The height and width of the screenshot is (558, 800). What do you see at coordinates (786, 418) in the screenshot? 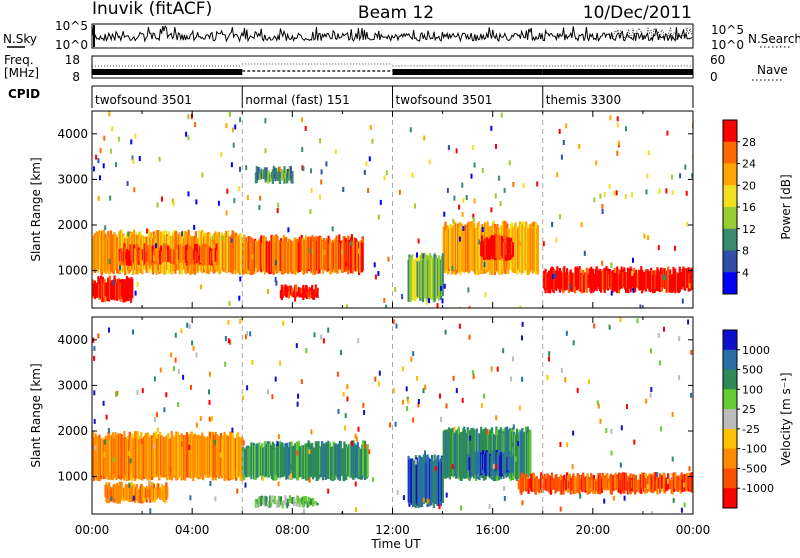
I see `colorbar-label: Velocity [m s⁻¹]` at bounding box center [786, 418].